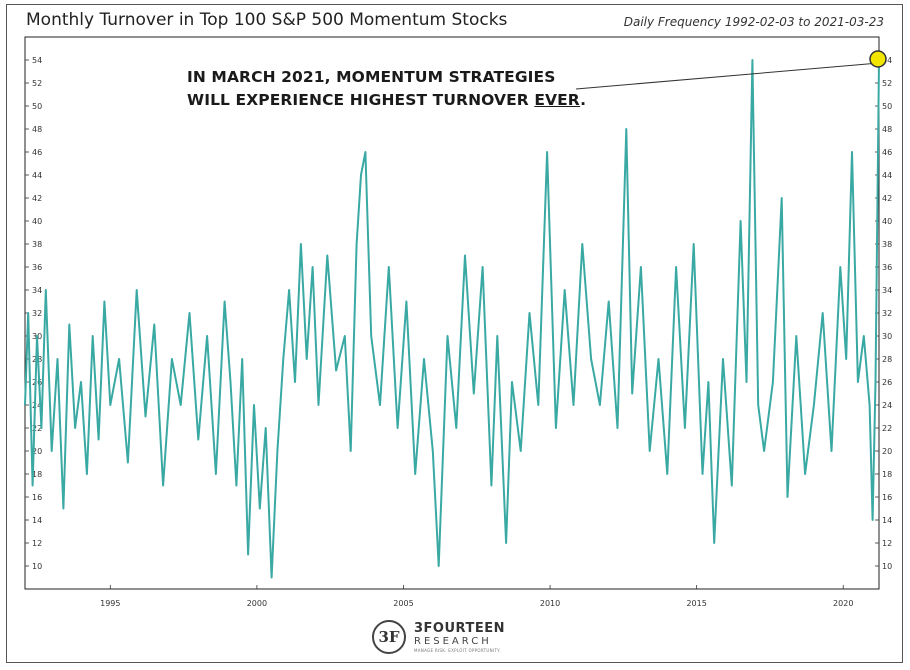  What do you see at coordinates (257, 603) in the screenshot?
I see `x-tick-label: 2000` at bounding box center [257, 603].